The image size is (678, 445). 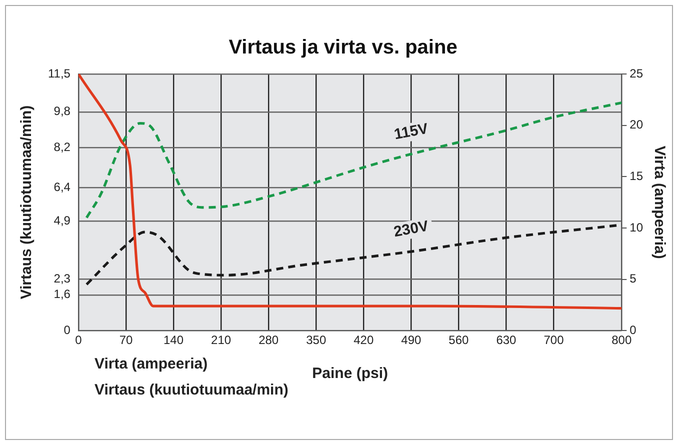 I want to click on x-tick-label: 420, so click(x=364, y=340).